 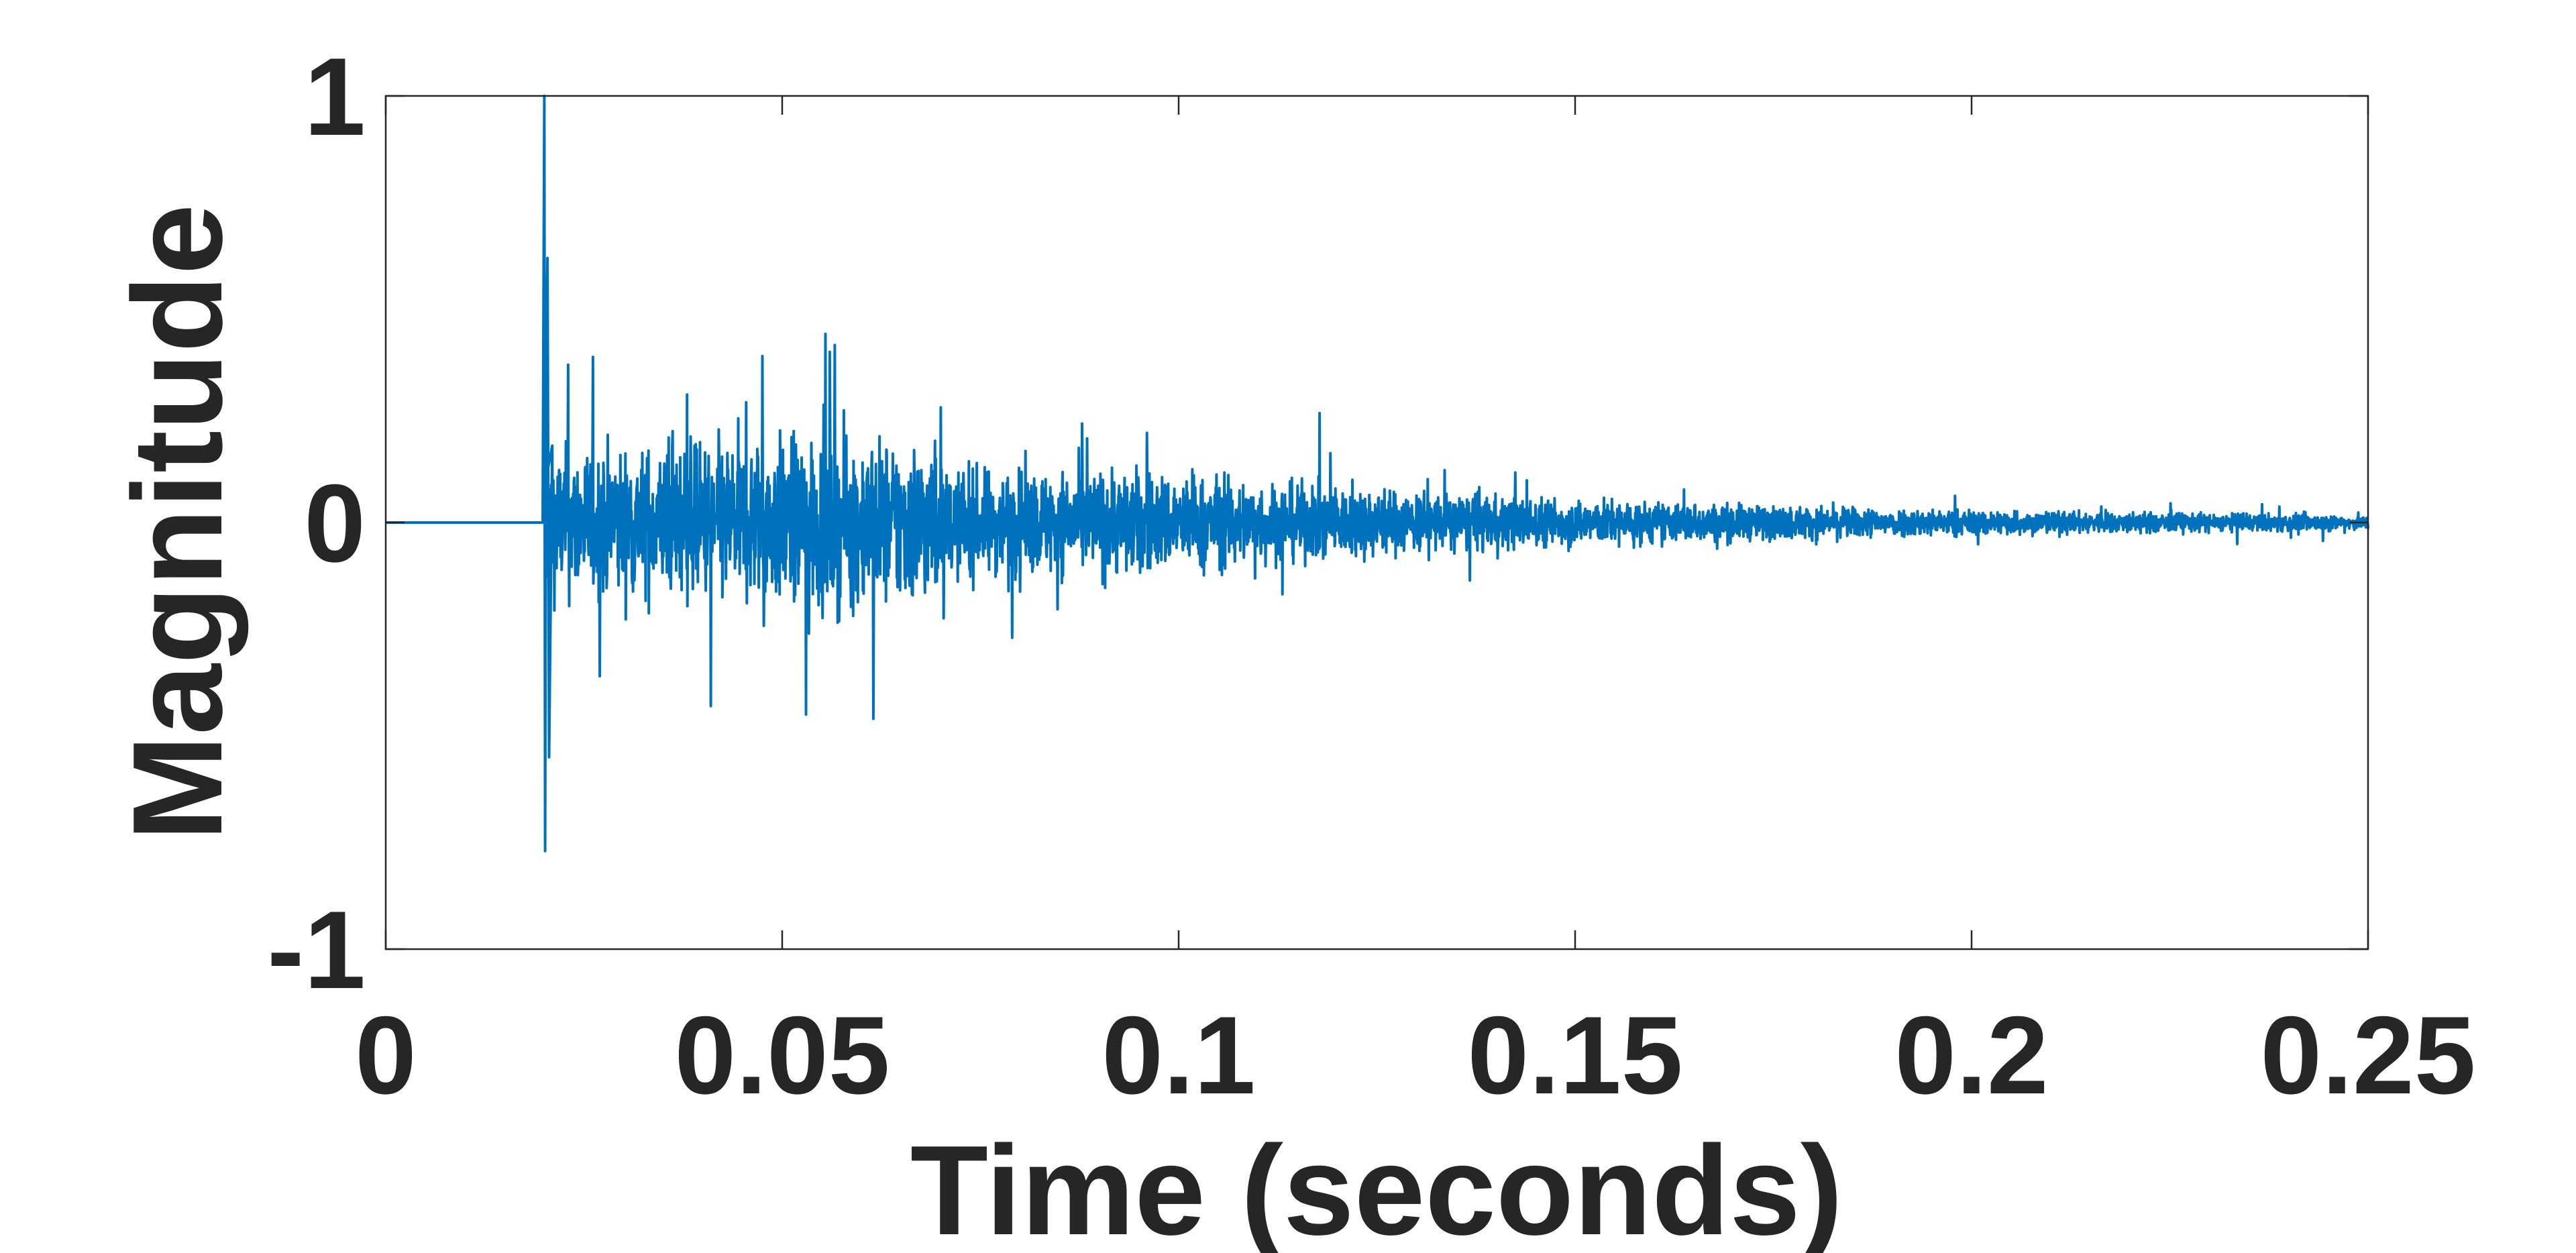 I want to click on y-tick-label: 0, so click(x=335, y=523).